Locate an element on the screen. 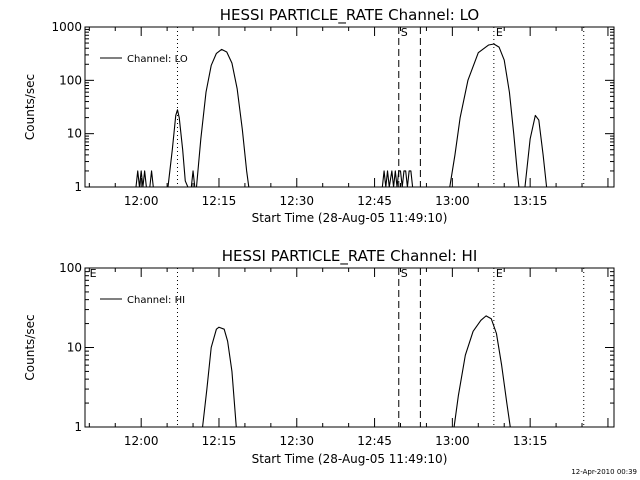 Image resolution: width=640 pixels, height=480 pixels. timestamp: 12-Apr-2010 00:39 is located at coordinates (604, 472).